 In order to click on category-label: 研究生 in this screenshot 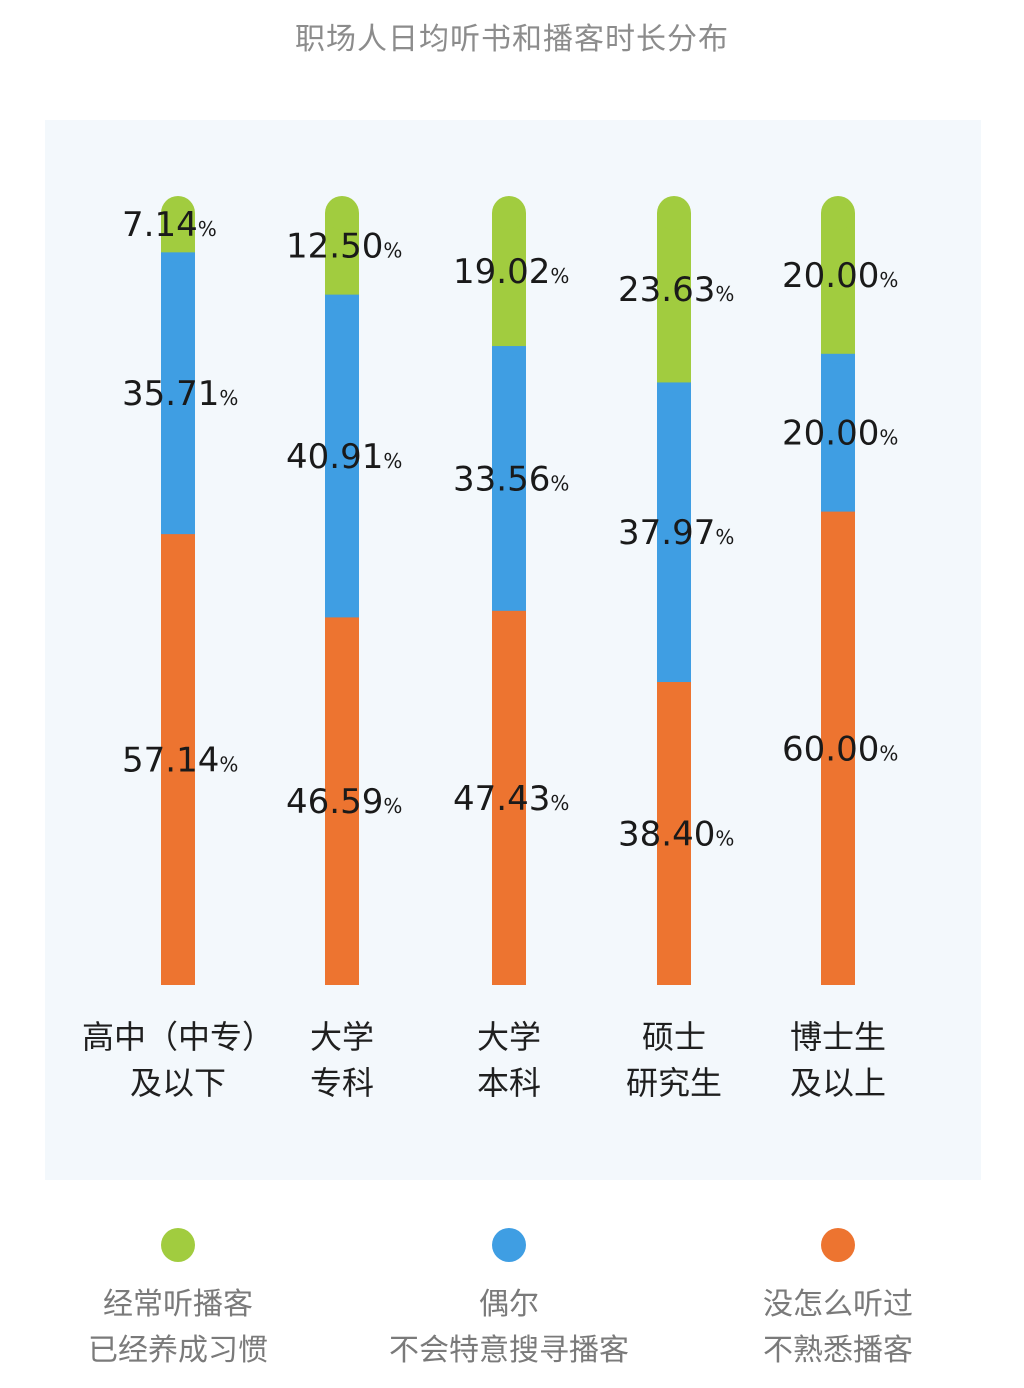, I will do `click(674, 1083)`.